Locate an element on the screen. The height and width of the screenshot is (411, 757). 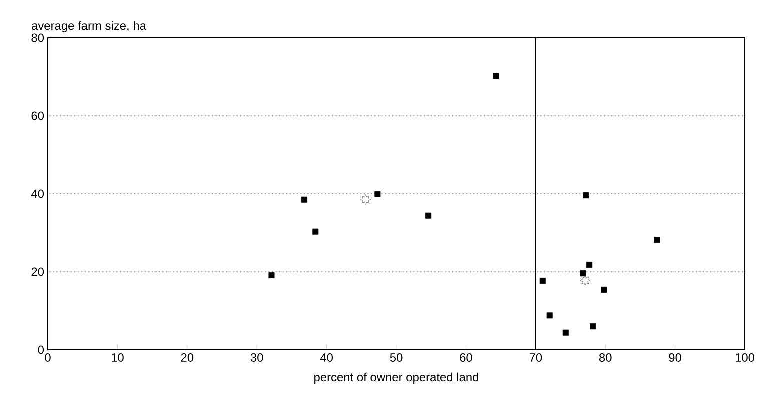
y-tick-label: 80 is located at coordinates (38, 38).